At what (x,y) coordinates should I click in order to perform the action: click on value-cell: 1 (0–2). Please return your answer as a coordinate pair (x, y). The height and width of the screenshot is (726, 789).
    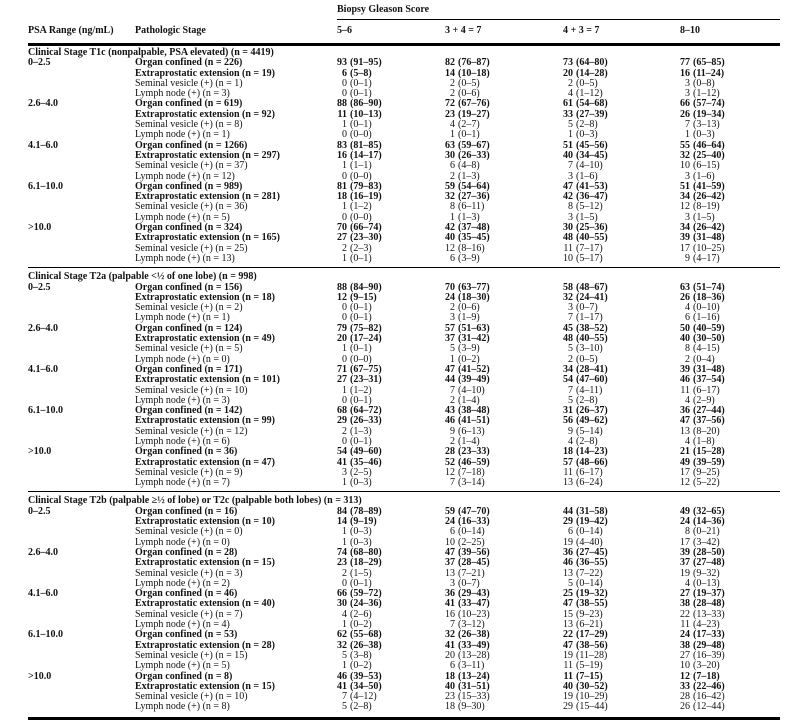
    Looking at the image, I should click on (504, 359).